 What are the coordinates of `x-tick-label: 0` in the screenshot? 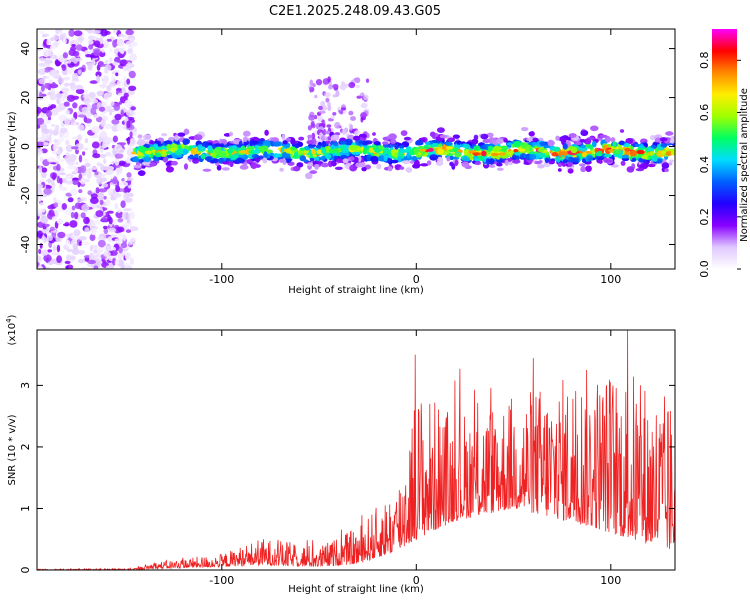 It's located at (416, 279).